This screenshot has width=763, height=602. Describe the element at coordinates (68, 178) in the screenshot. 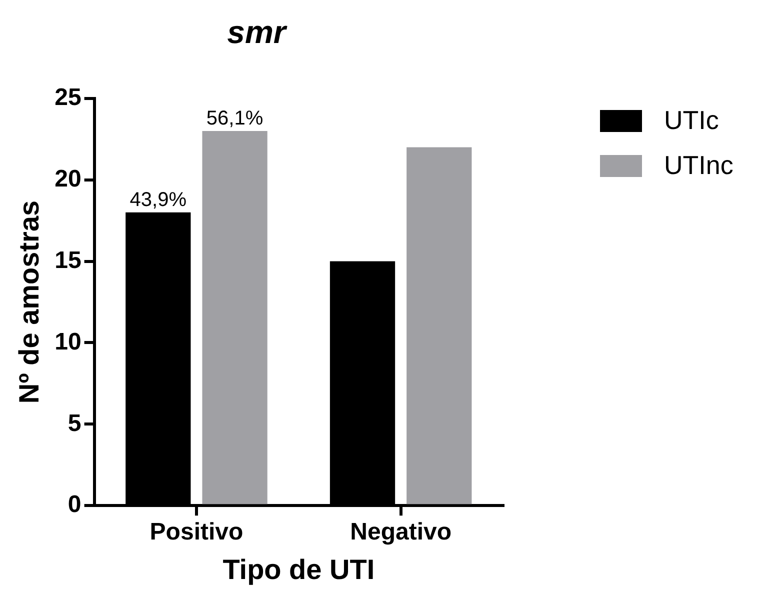

I see `y-tick-label: 20` at that location.